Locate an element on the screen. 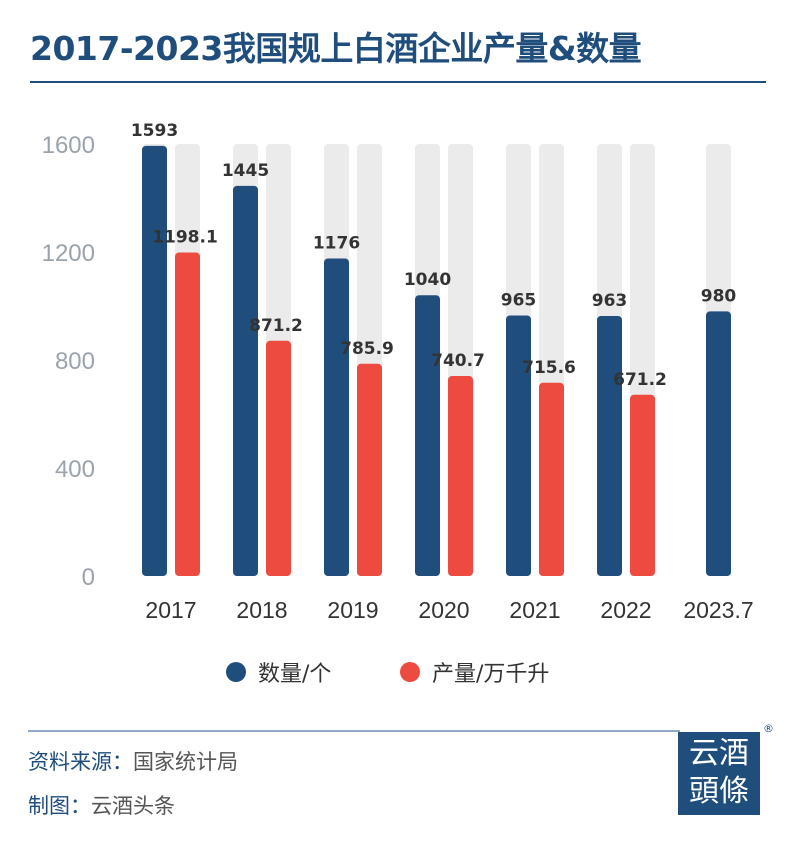  chart-title: 2017-2023我国规上白酒企业产量&数量 is located at coordinates (336, 48).